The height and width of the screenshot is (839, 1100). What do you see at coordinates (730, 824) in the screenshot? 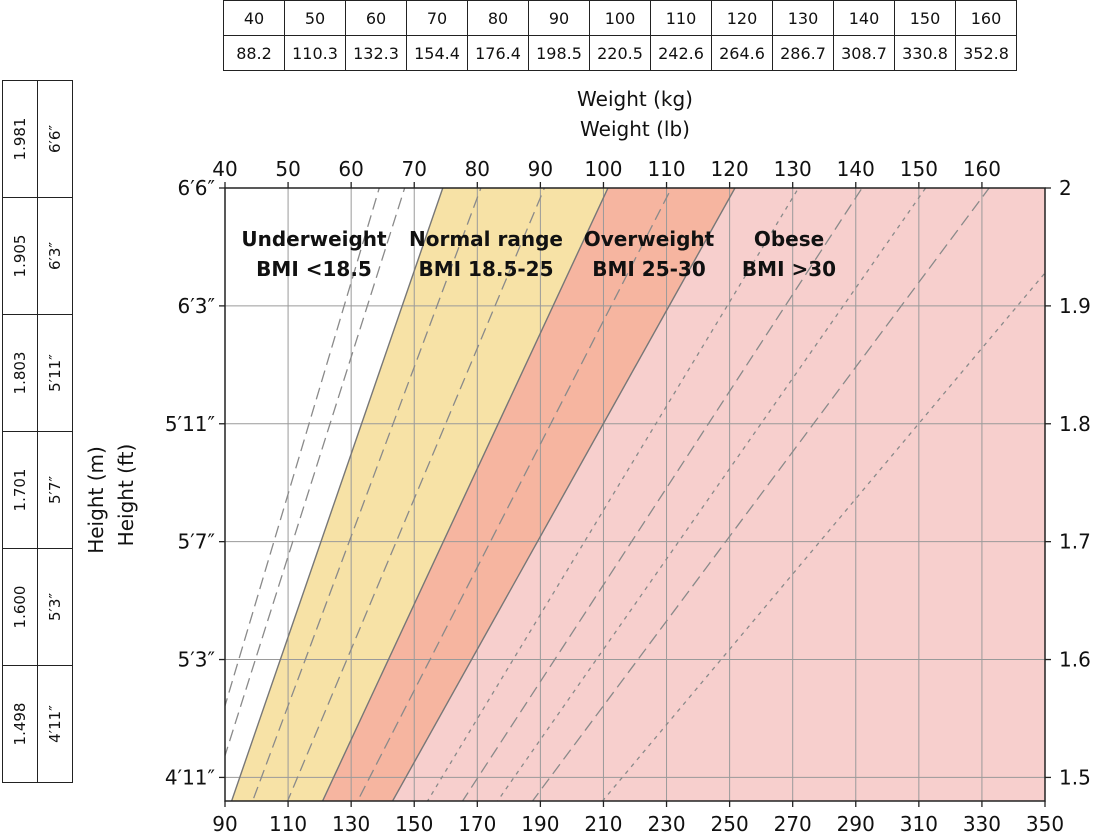
I see `lb-tick-label: 250` at bounding box center [730, 824].